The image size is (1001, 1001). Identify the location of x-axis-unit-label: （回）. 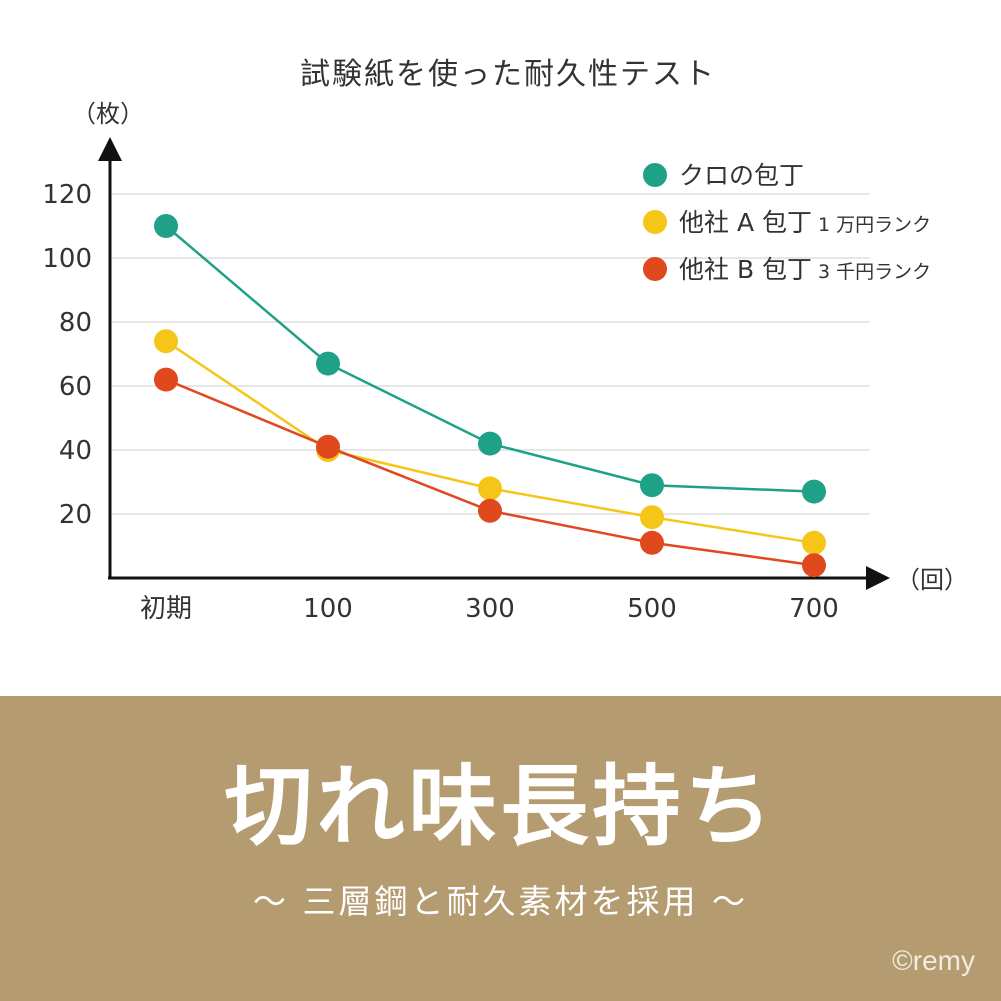
(932, 580).